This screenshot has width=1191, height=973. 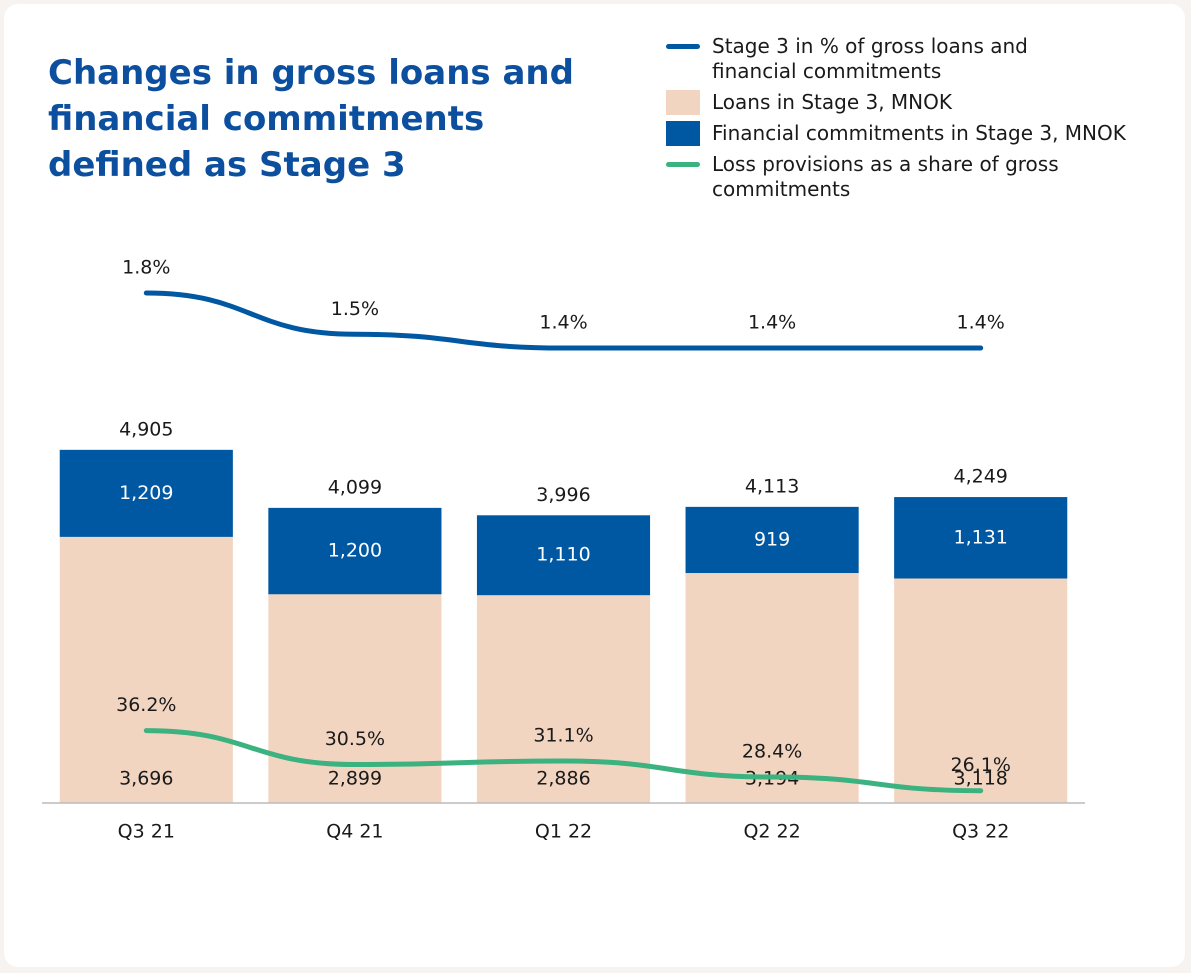 I want to click on x-tick-label: Q2 22, so click(x=771, y=832).